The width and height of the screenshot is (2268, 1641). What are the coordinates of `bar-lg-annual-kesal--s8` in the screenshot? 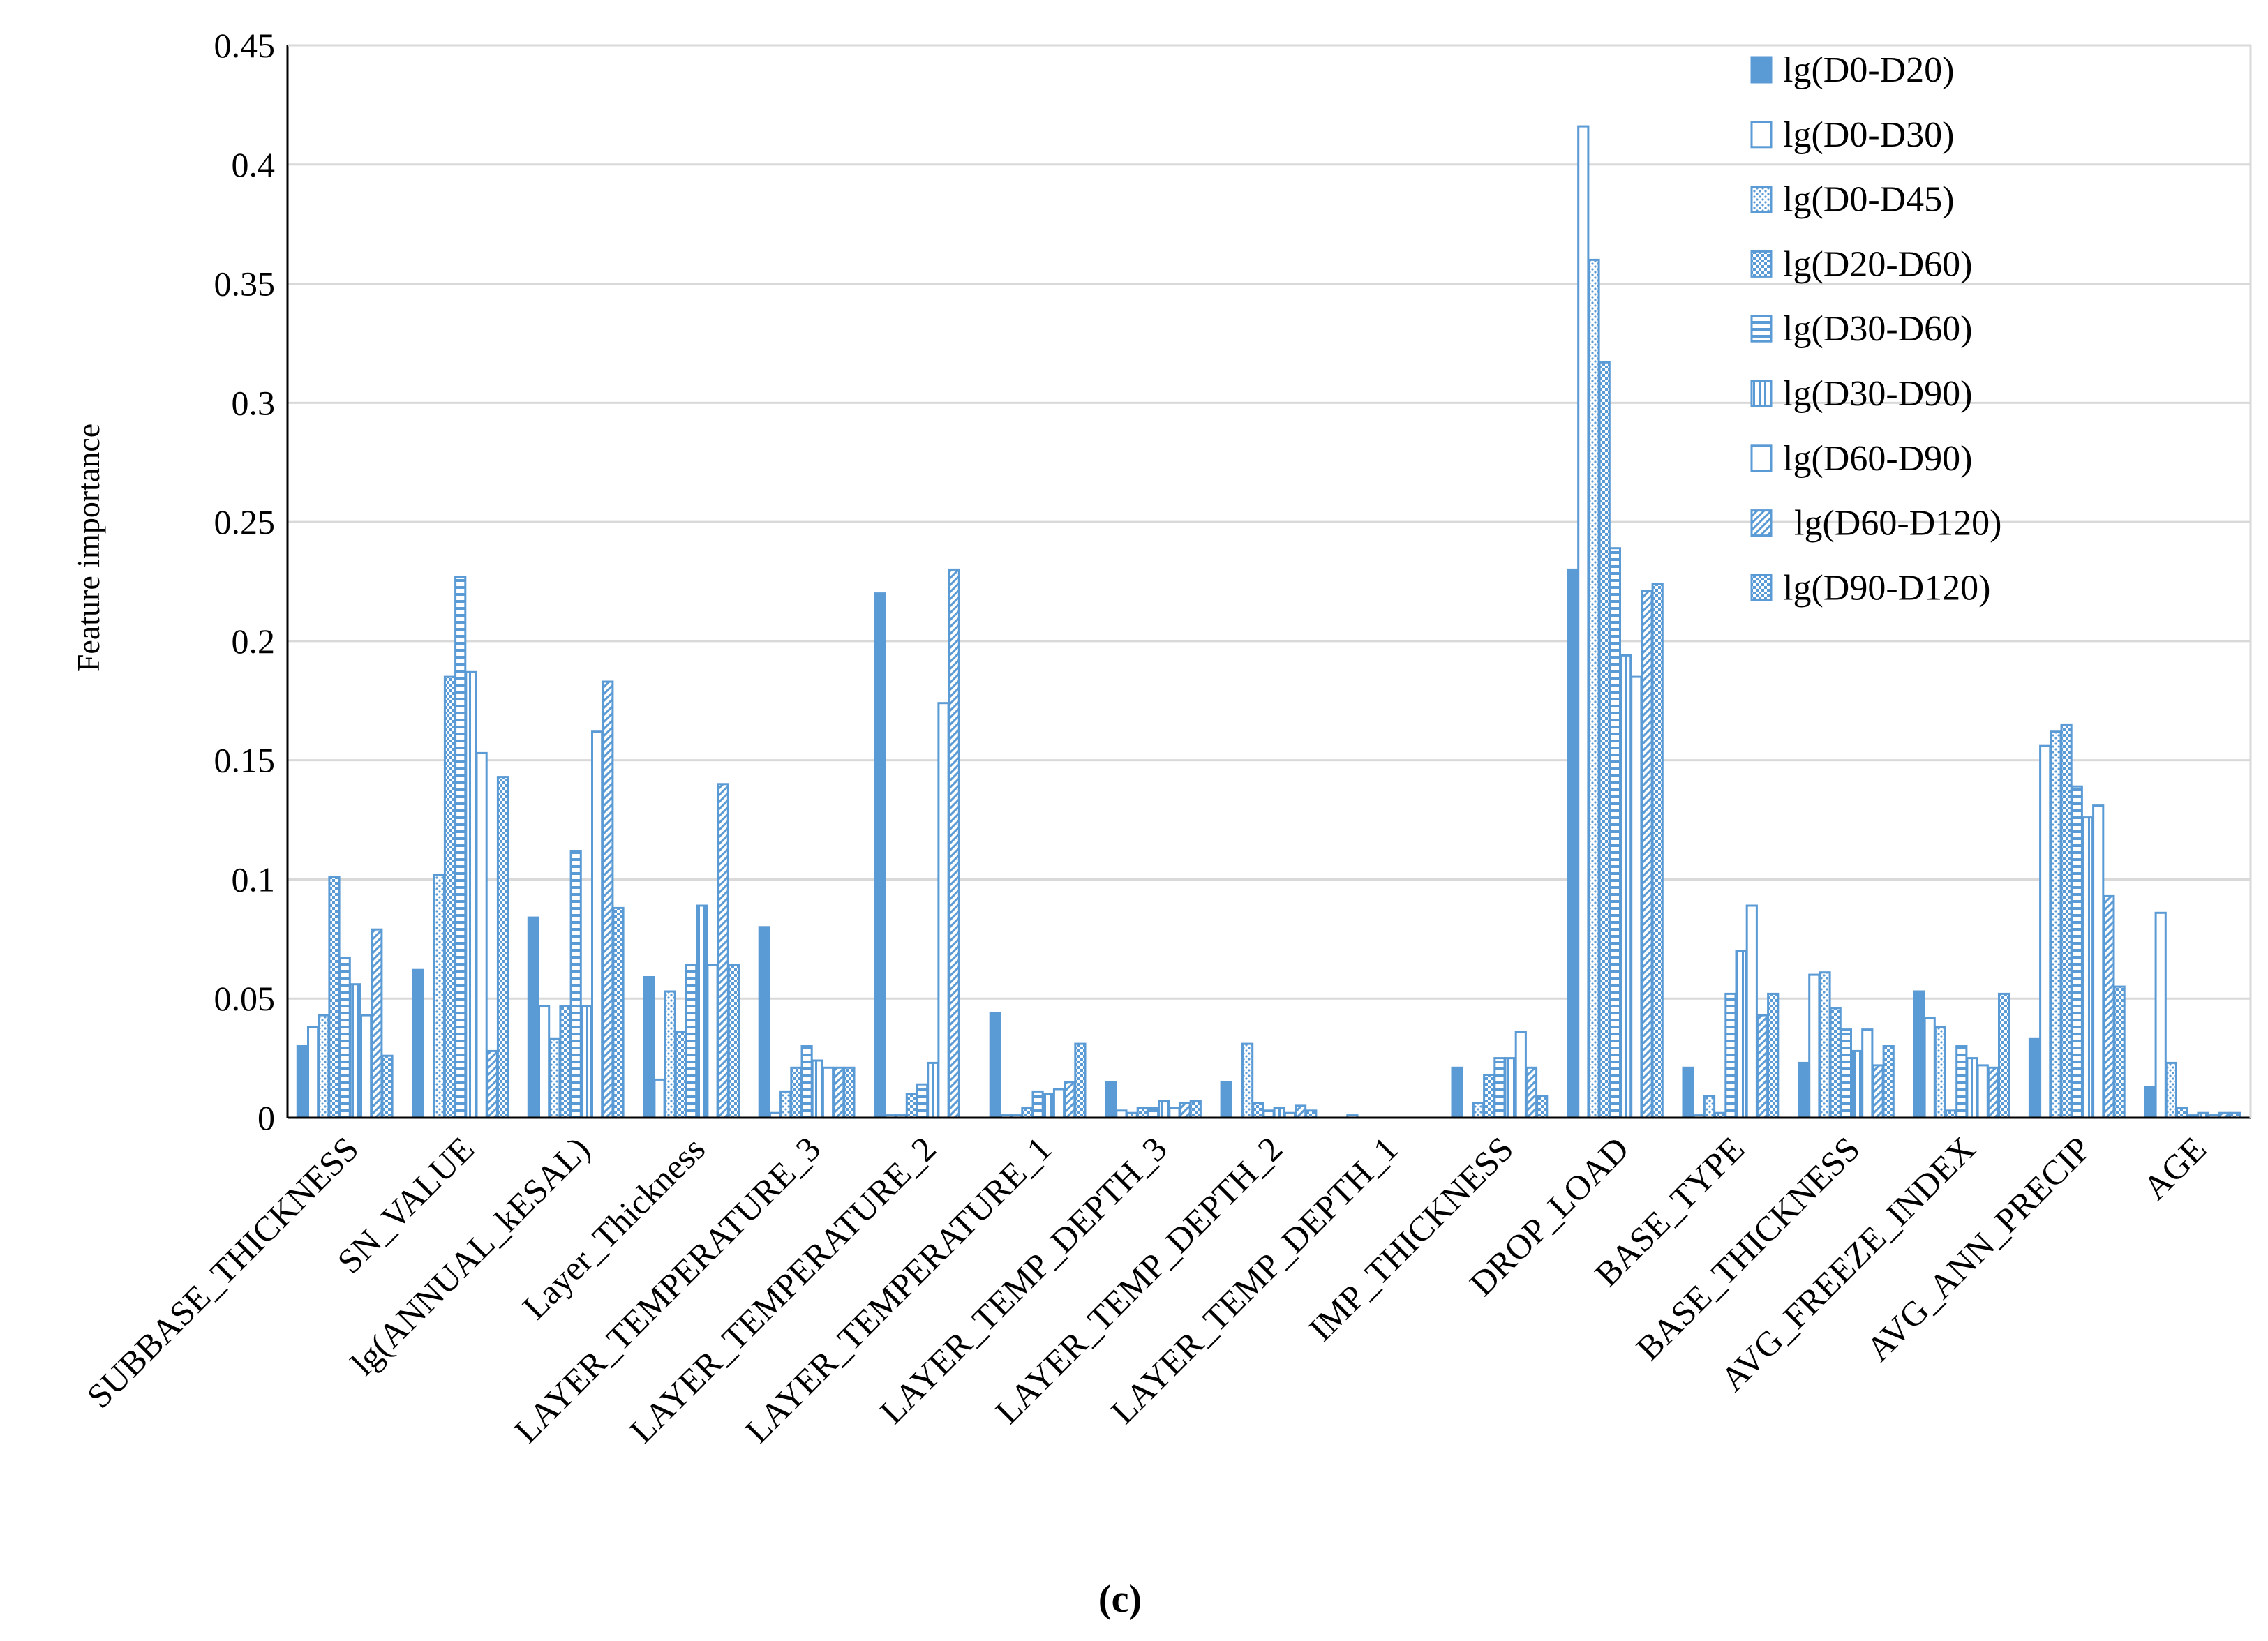 It's located at (608, 900).